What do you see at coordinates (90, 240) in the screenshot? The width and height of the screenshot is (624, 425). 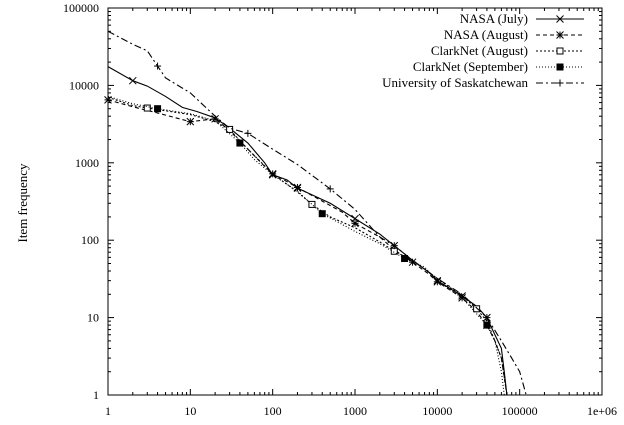 I see `y-tick-label: 100` at bounding box center [90, 240].